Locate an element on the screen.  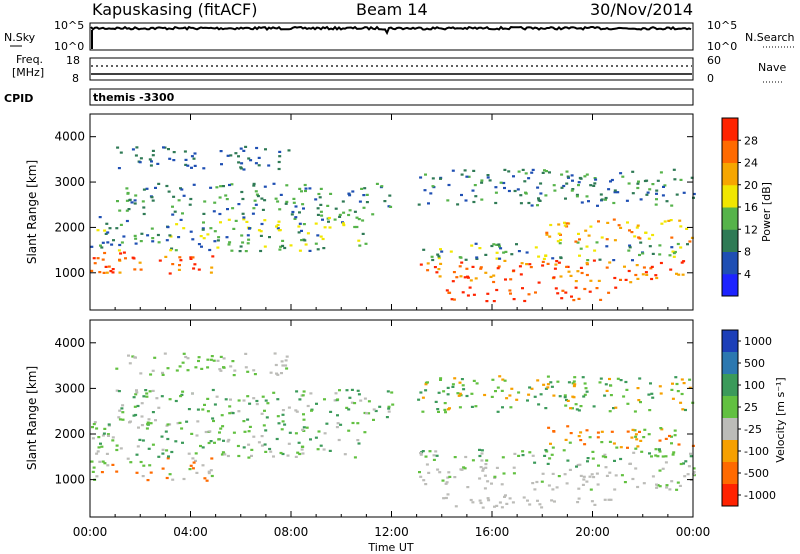
y-tick-label: 4000 is located at coordinates (69, 137).